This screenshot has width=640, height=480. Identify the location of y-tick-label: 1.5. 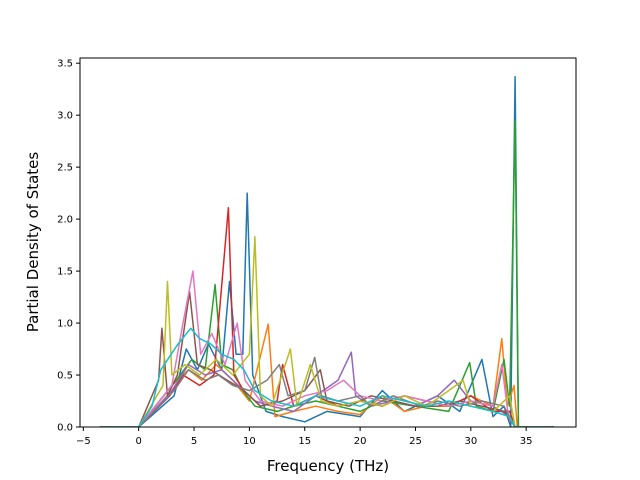
(65, 272).